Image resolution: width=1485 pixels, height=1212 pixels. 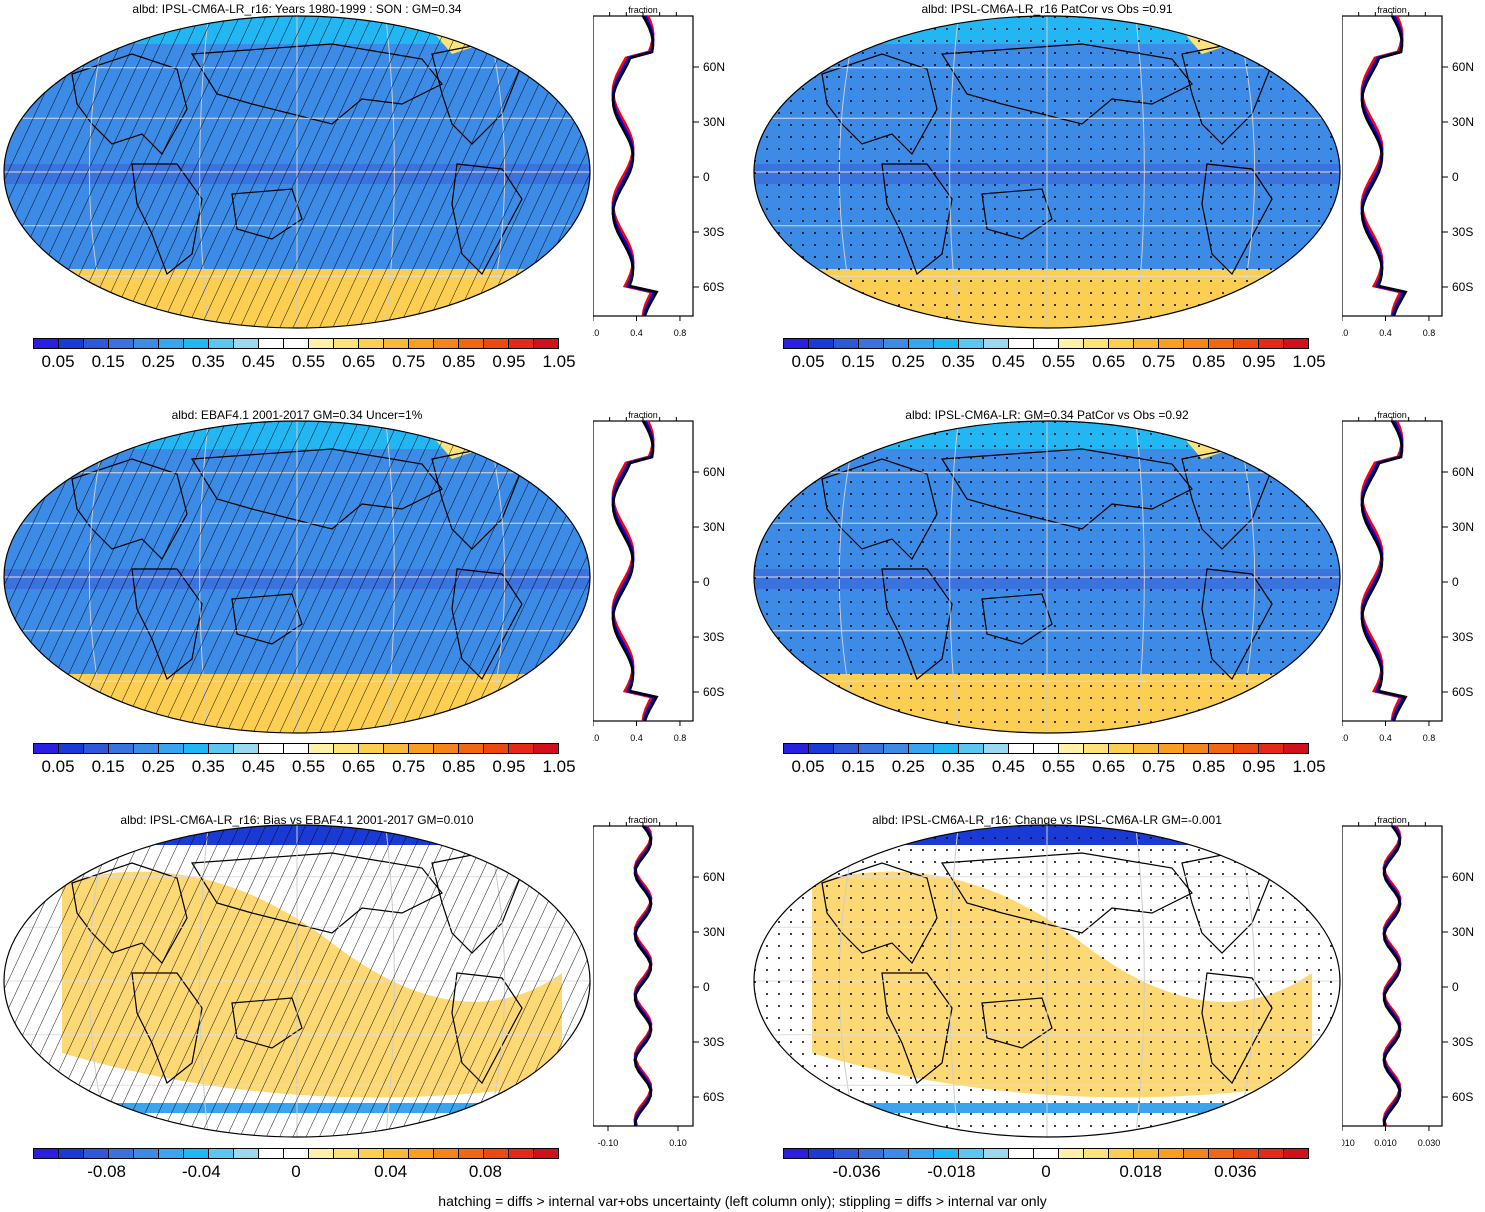 What do you see at coordinates (635, 571) in the screenshot?
I see `profile-line` at bounding box center [635, 571].